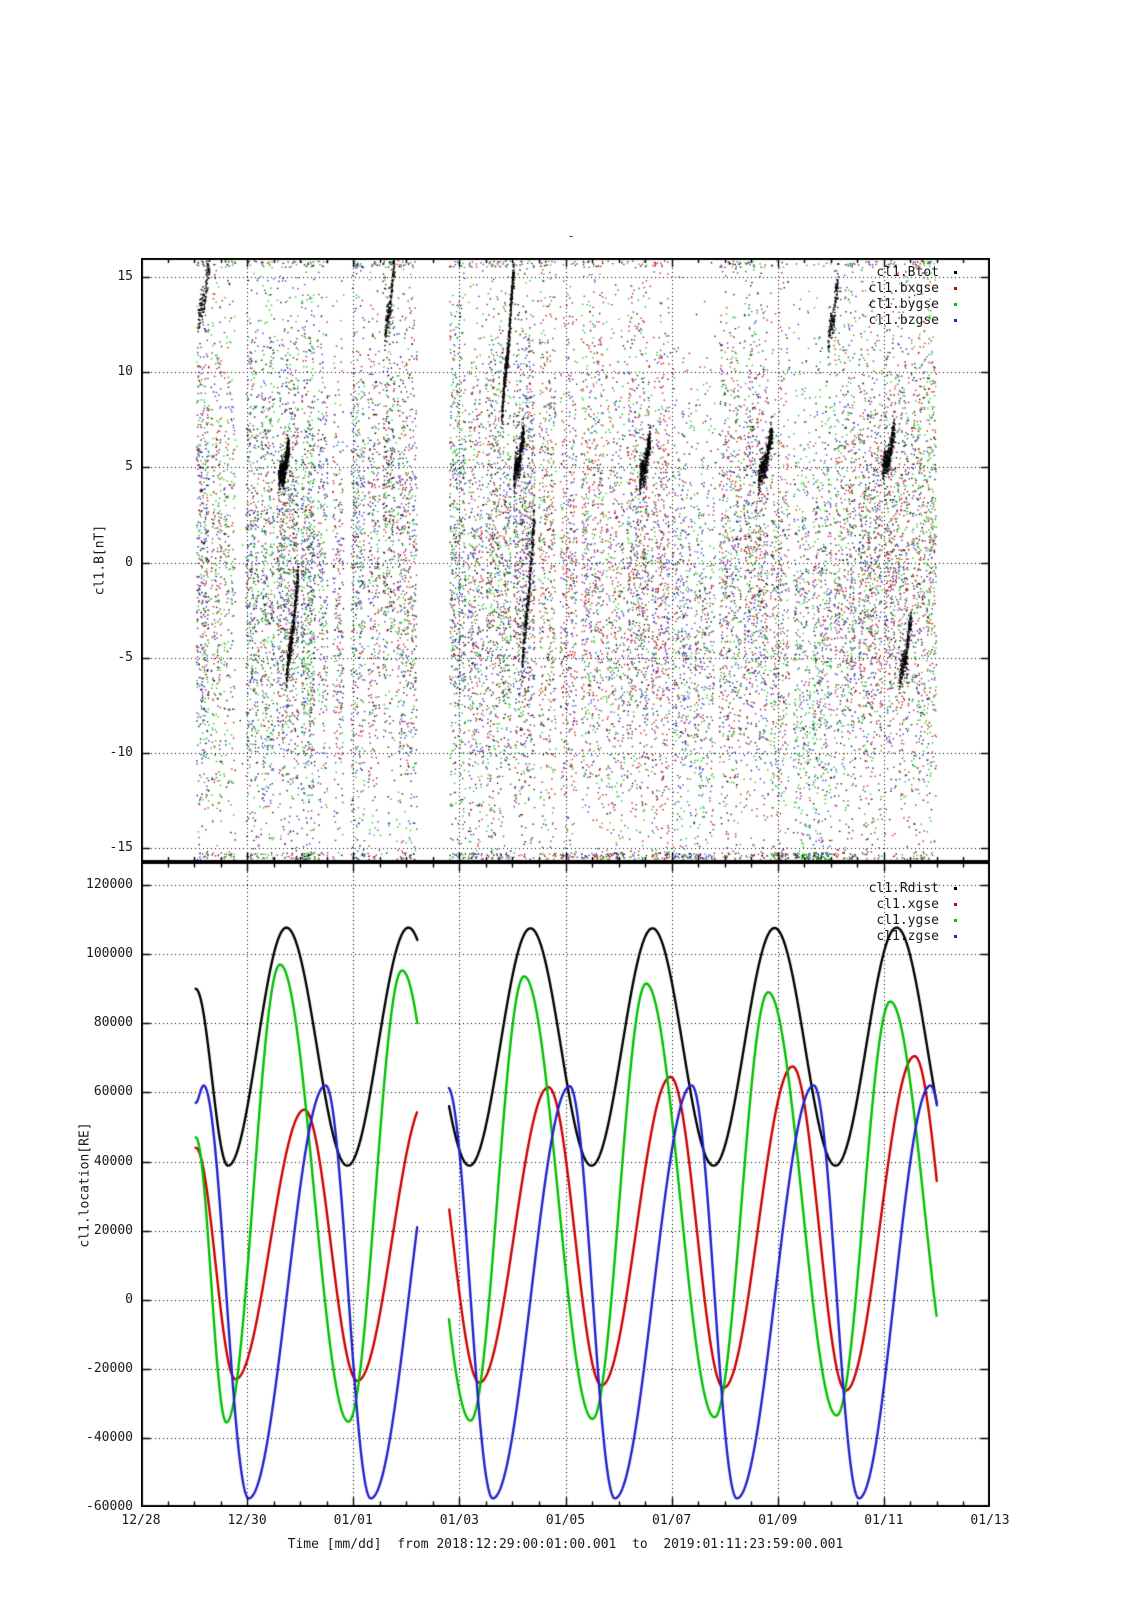 The width and height of the screenshot is (1131, 1600). Describe the element at coordinates (113, 1230) in the screenshot. I see `tick-label: 20000` at that location.